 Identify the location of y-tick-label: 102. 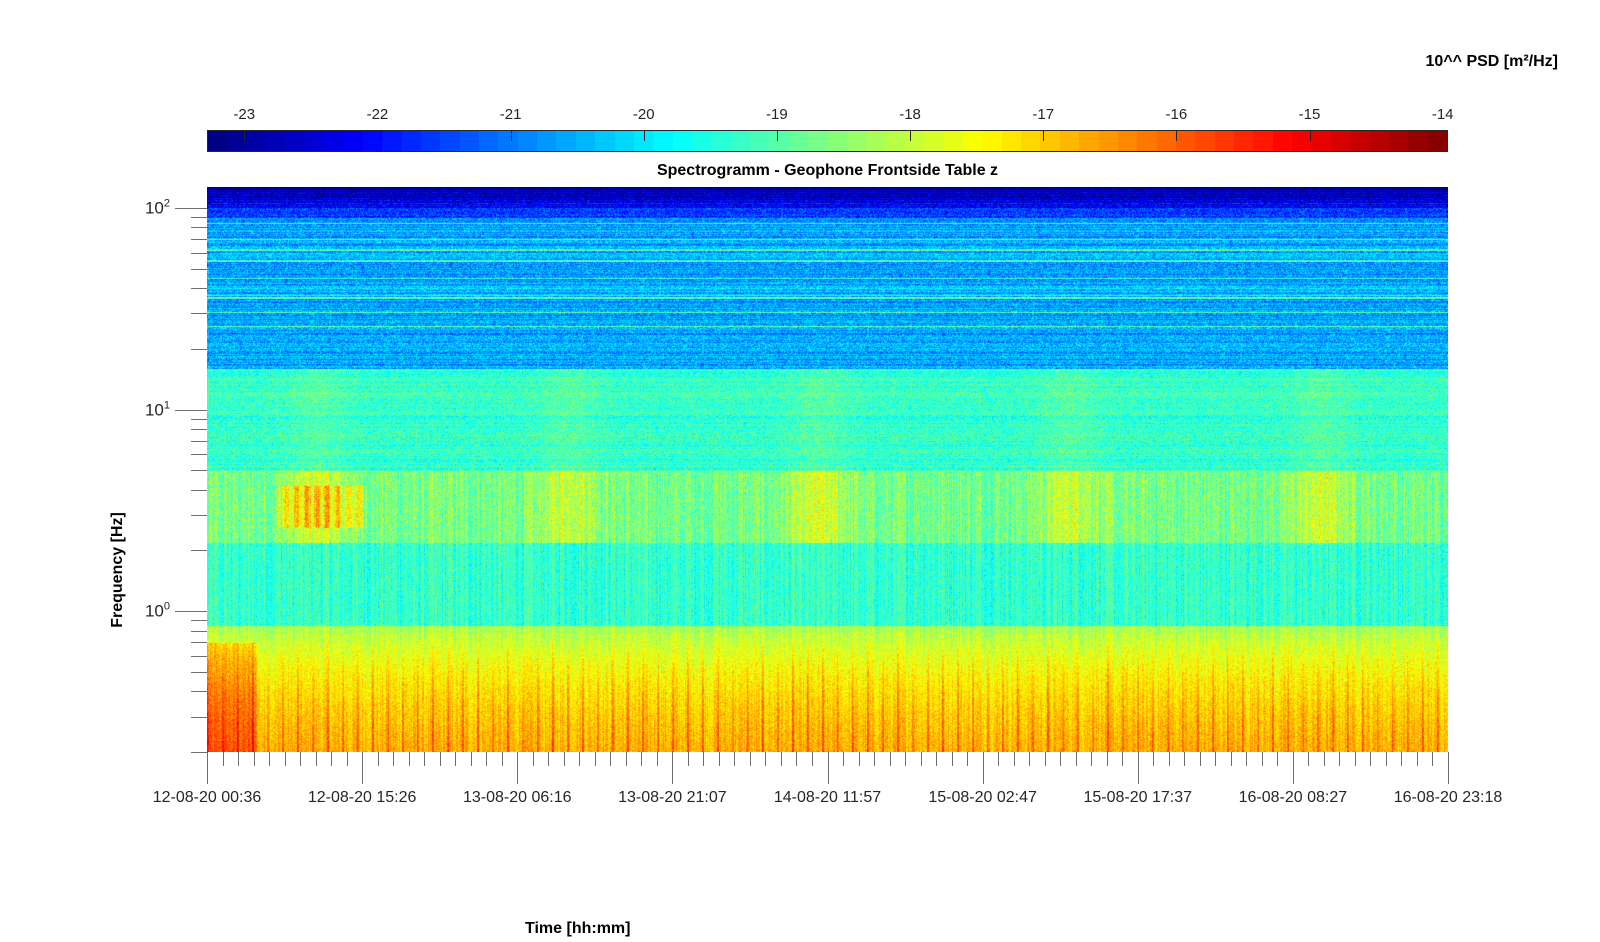
(157, 208).